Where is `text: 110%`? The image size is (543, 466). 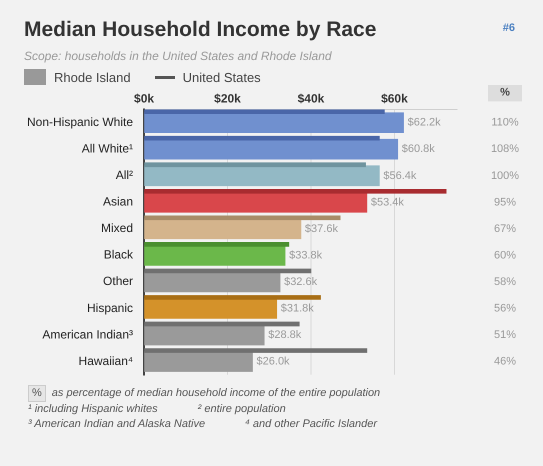 text: 110% is located at coordinates (505, 122).